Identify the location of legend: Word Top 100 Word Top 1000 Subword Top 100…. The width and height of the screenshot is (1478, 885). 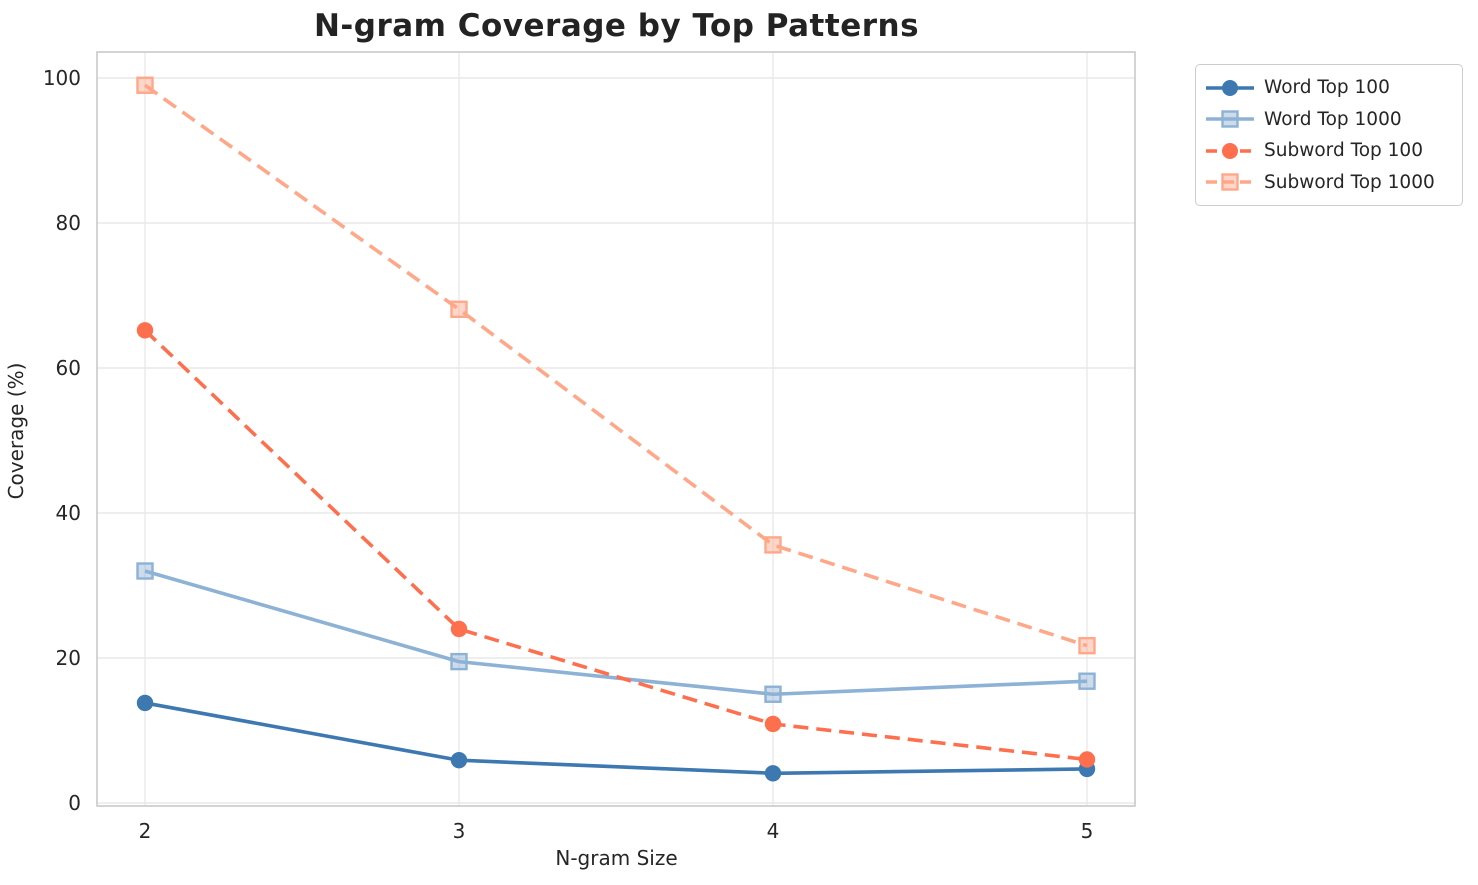
(1329, 135).